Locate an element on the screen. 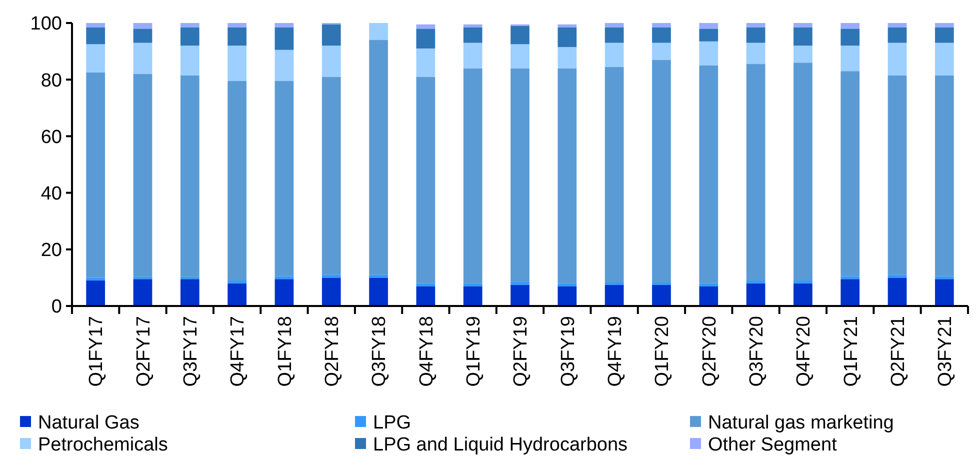 Image resolution: width=979 pixels, height=463 pixels. legend-label: Other Segment is located at coordinates (773, 445).